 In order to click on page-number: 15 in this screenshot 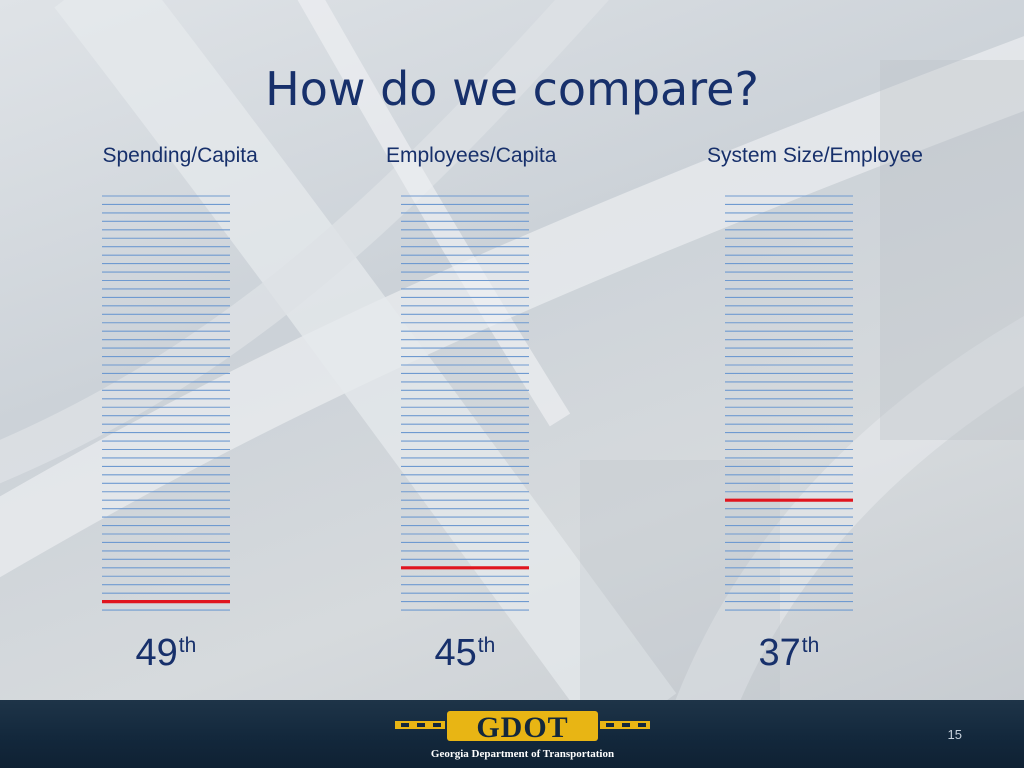, I will do `click(954, 734)`.